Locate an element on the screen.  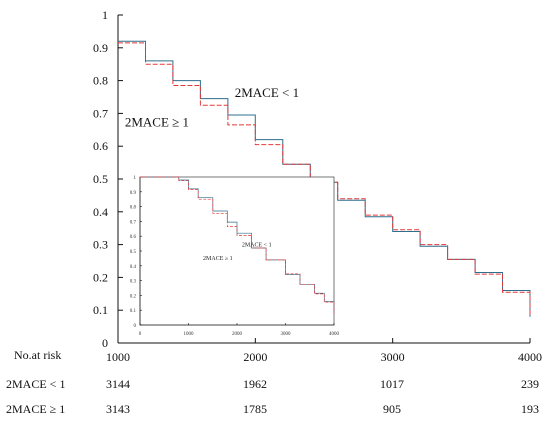
inset-x-tick-label: 0 is located at coordinates (140, 334).